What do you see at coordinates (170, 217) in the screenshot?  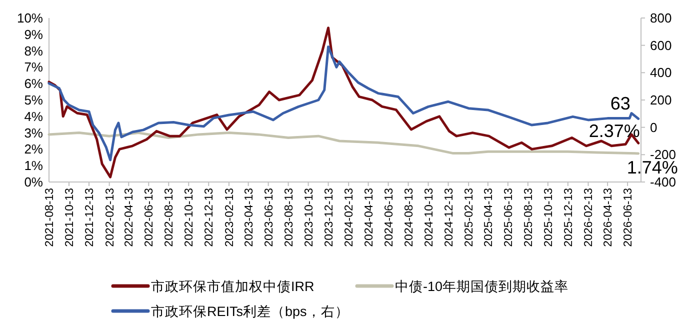 I see `x-tick-label: 2022-08-13` at bounding box center [170, 217].